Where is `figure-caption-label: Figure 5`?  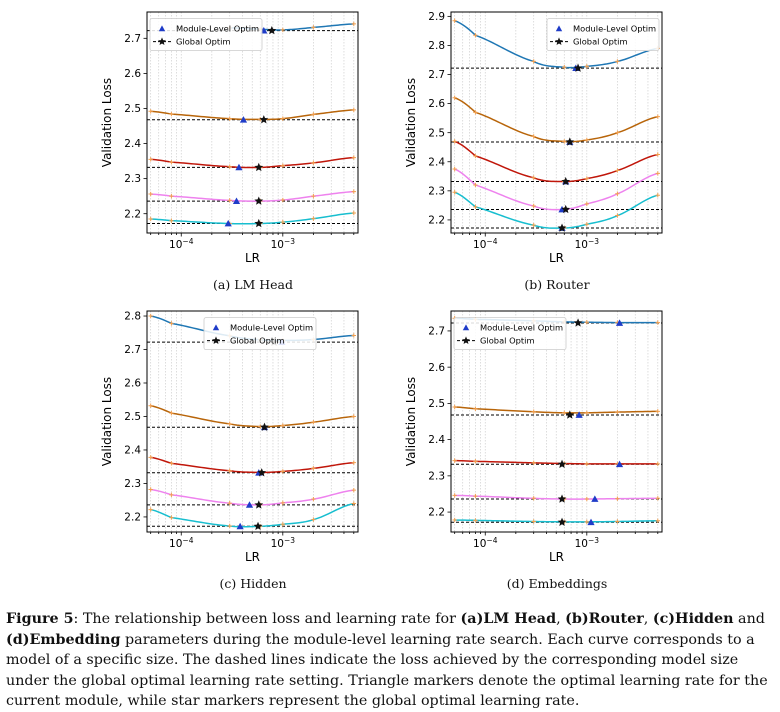 figure-caption-label: Figure 5 is located at coordinates (40, 619).